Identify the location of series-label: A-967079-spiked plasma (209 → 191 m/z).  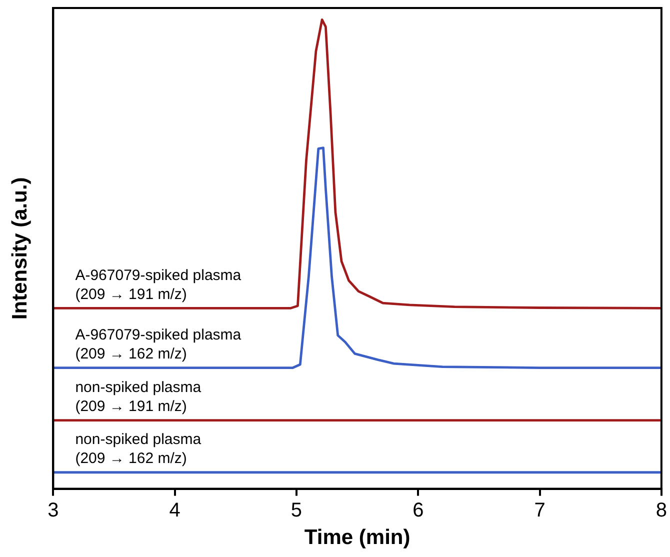
(158, 284).